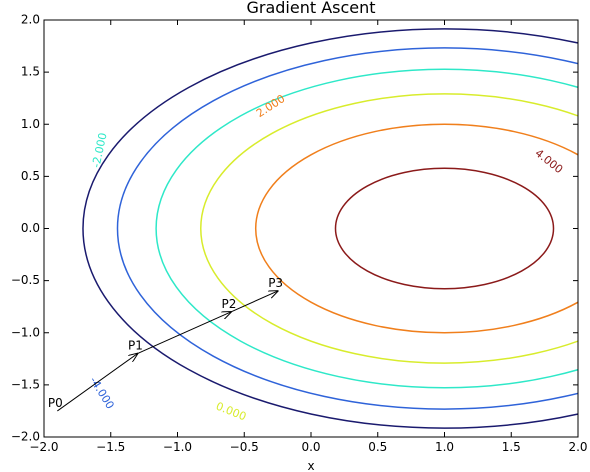  I want to click on x-axis-label: x, so click(310, 465).